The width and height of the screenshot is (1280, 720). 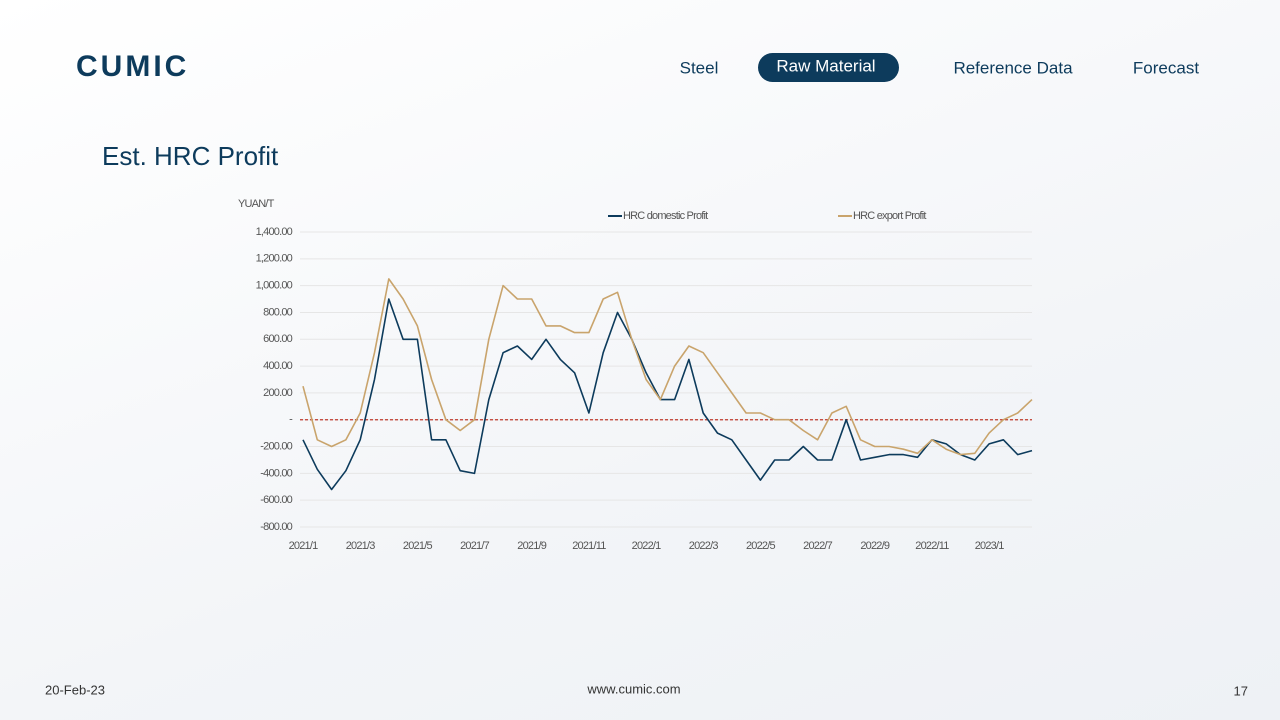 I want to click on footer-site: www.cumic.com, so click(x=633, y=688).